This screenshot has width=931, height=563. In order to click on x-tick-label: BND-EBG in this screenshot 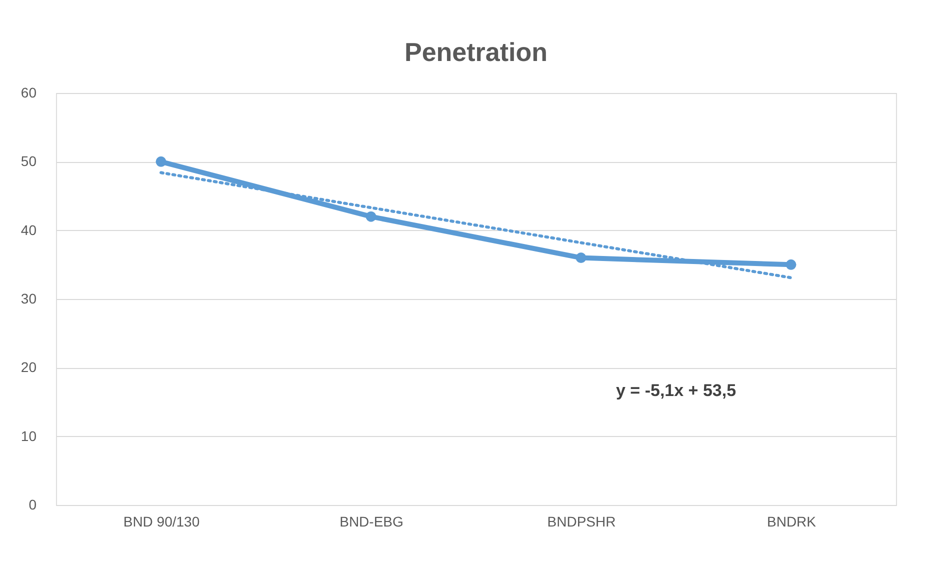, I will do `click(372, 522)`.